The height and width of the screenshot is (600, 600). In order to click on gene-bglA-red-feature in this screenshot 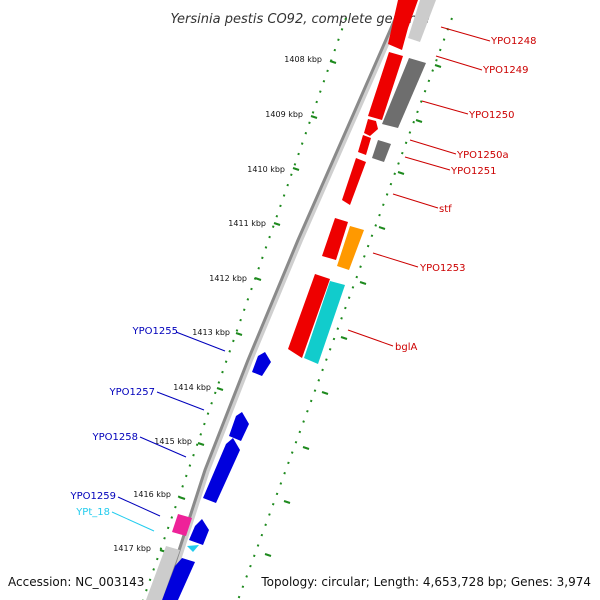, I will do `click(309, 316)`.